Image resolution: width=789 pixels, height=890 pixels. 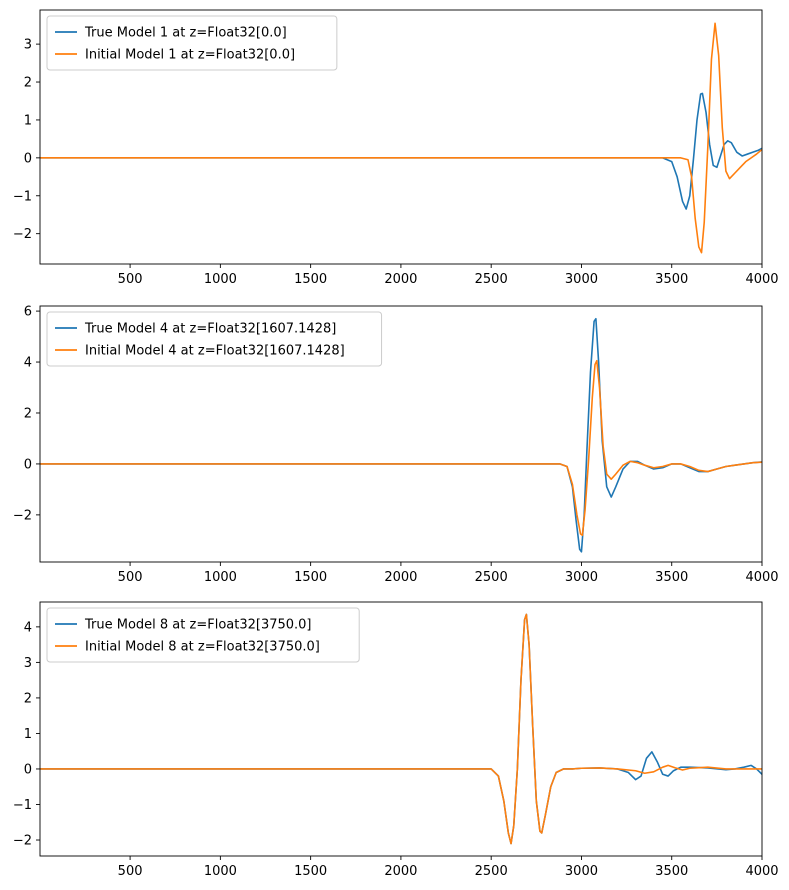 What do you see at coordinates (210, 329) in the screenshot?
I see `legend-label: True Model 4 at z=Float32[1607.1428]` at bounding box center [210, 329].